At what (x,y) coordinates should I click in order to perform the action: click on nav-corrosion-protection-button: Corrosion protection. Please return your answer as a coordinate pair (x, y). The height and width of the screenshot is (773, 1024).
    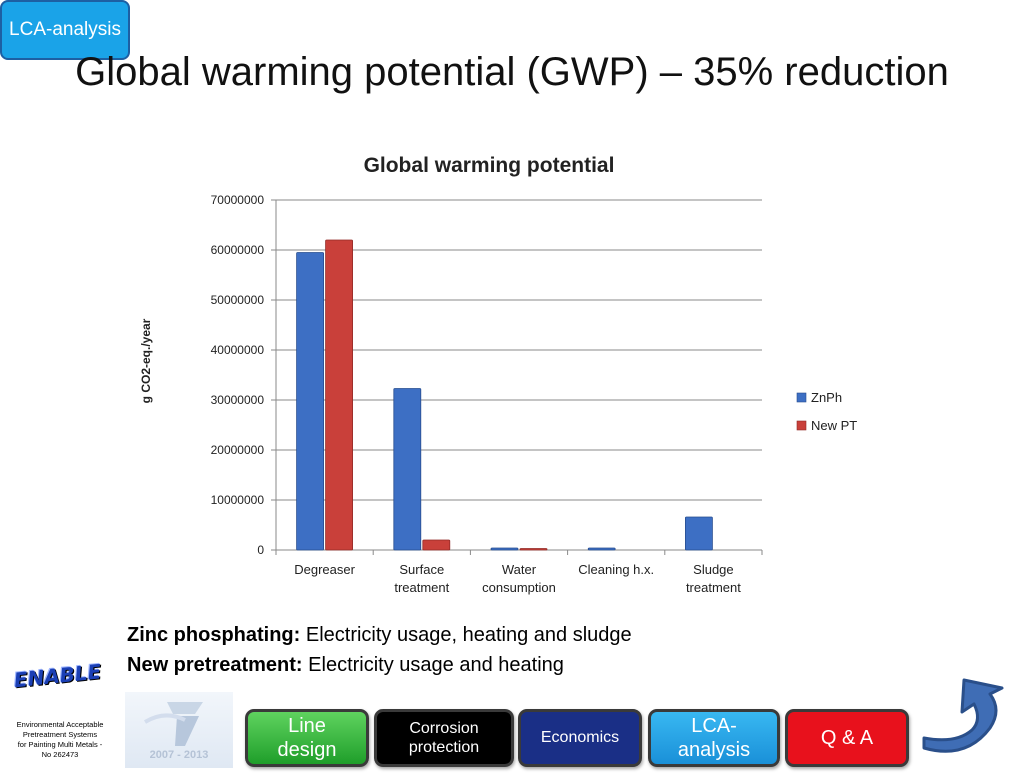
    Looking at the image, I should click on (444, 738).